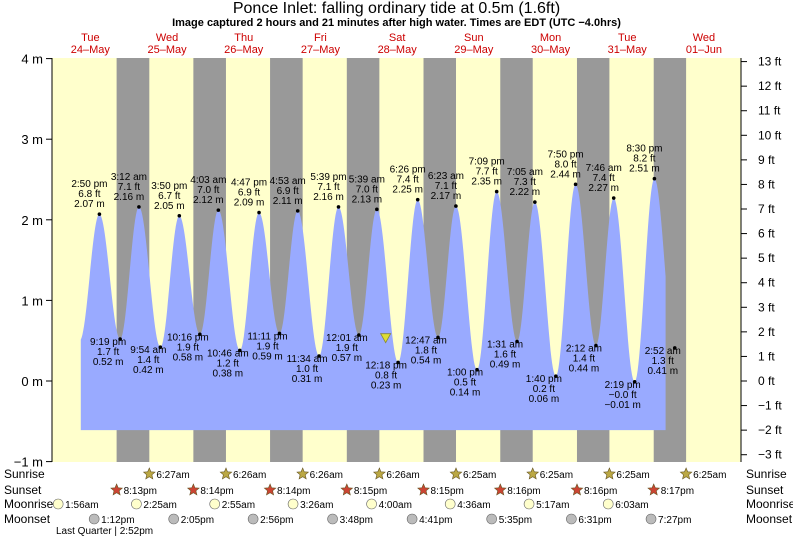 The height and width of the screenshot is (538, 793). What do you see at coordinates (426, 360) in the screenshot?
I see `tide-label-m: 0.54 m` at bounding box center [426, 360].